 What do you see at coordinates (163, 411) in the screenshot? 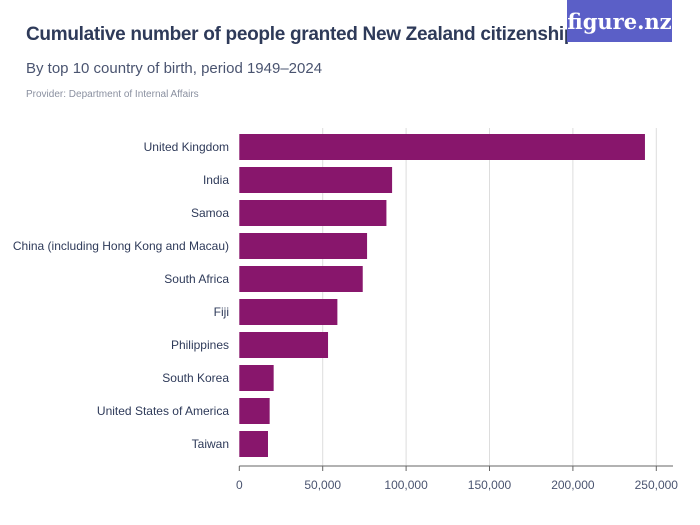
I see `category-label: United States of America` at bounding box center [163, 411].